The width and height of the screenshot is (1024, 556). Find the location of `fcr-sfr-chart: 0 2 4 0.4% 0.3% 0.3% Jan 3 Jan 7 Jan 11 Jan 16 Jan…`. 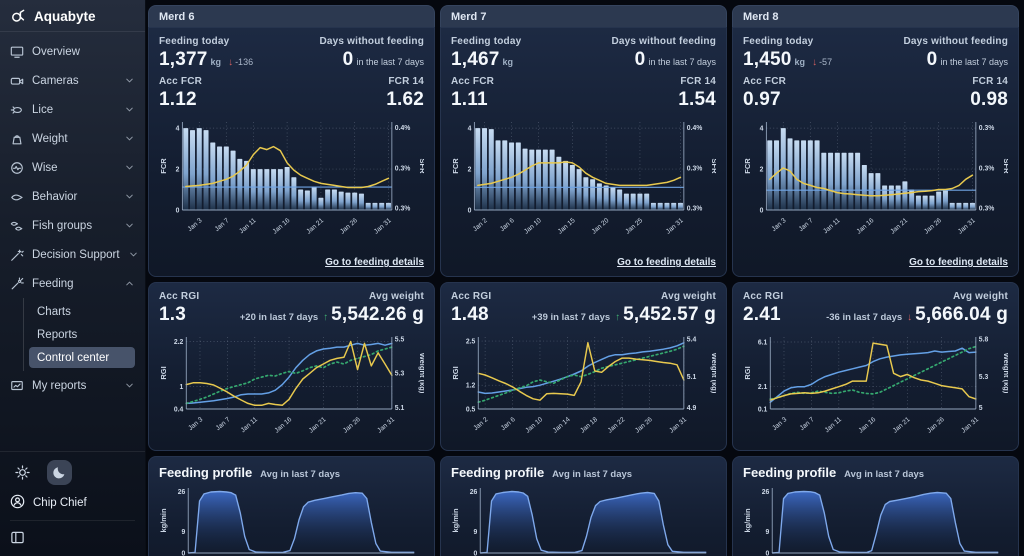

fcr-sfr-chart: 0 2 4 0.4% 0.3% 0.3% Jan 3 Jan 7 Jan 11 Jan 16 Jan… is located at coordinates (293, 183).